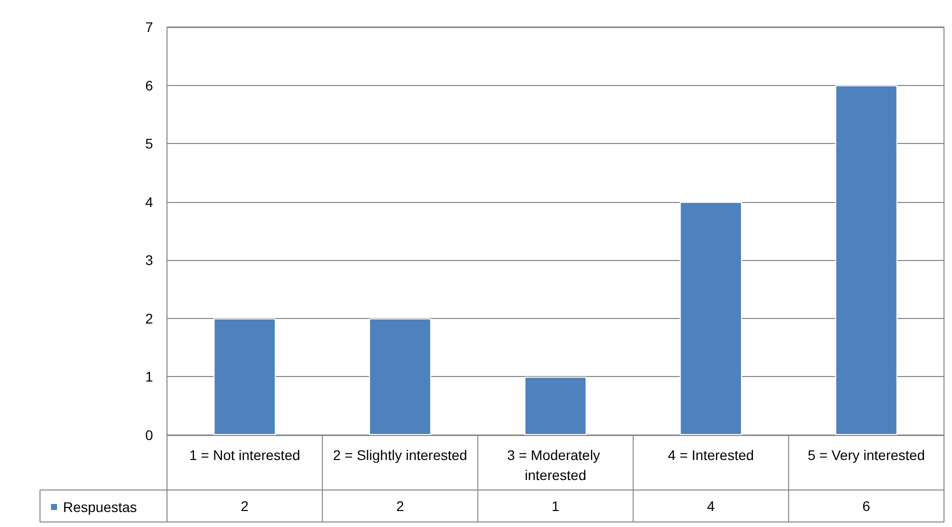  I want to click on x-tick-label: 1 = Not interested, so click(244, 455).